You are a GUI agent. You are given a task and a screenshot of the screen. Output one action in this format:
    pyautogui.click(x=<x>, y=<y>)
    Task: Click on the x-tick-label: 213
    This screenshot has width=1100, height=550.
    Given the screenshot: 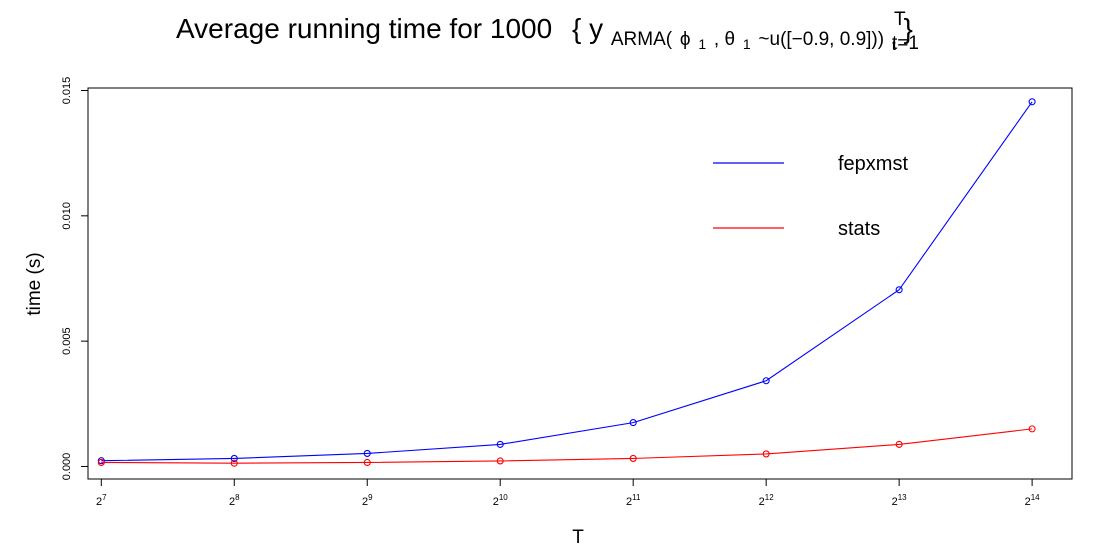 What is the action you would take?
    pyautogui.click(x=900, y=500)
    